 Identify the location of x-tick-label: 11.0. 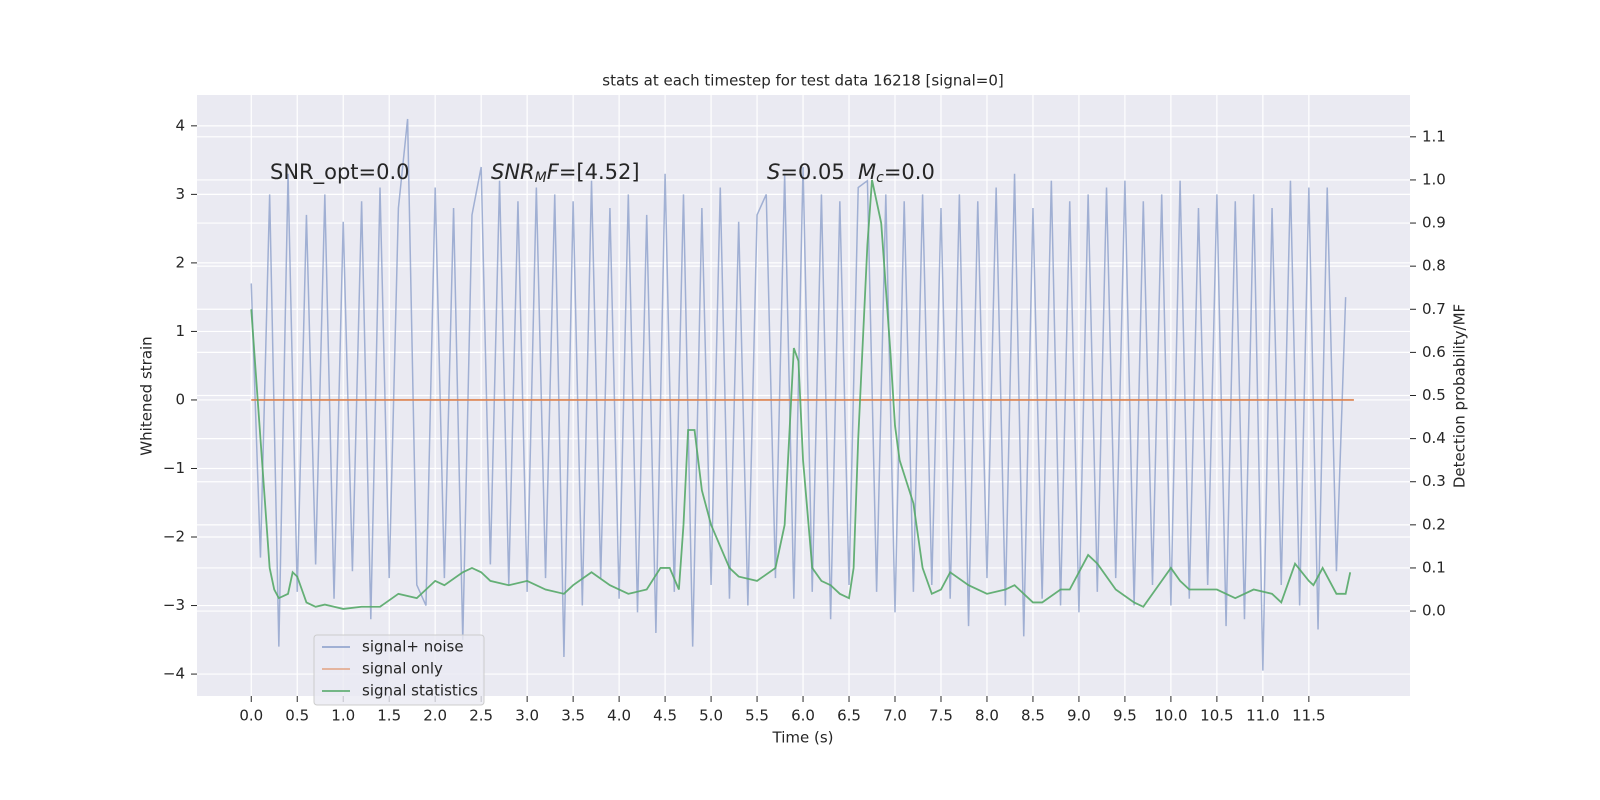
(1262, 716).